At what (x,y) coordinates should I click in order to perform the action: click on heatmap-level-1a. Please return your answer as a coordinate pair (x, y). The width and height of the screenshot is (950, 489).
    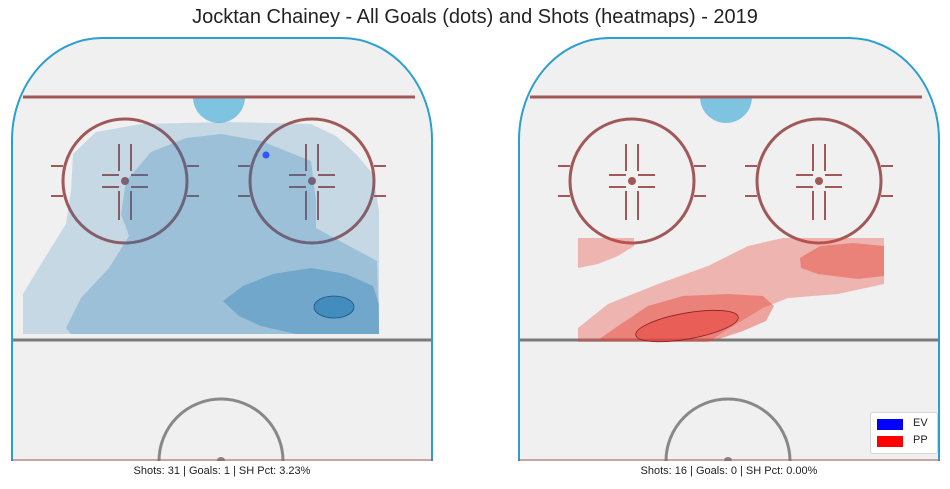
    Looking at the image, I should click on (606, 253).